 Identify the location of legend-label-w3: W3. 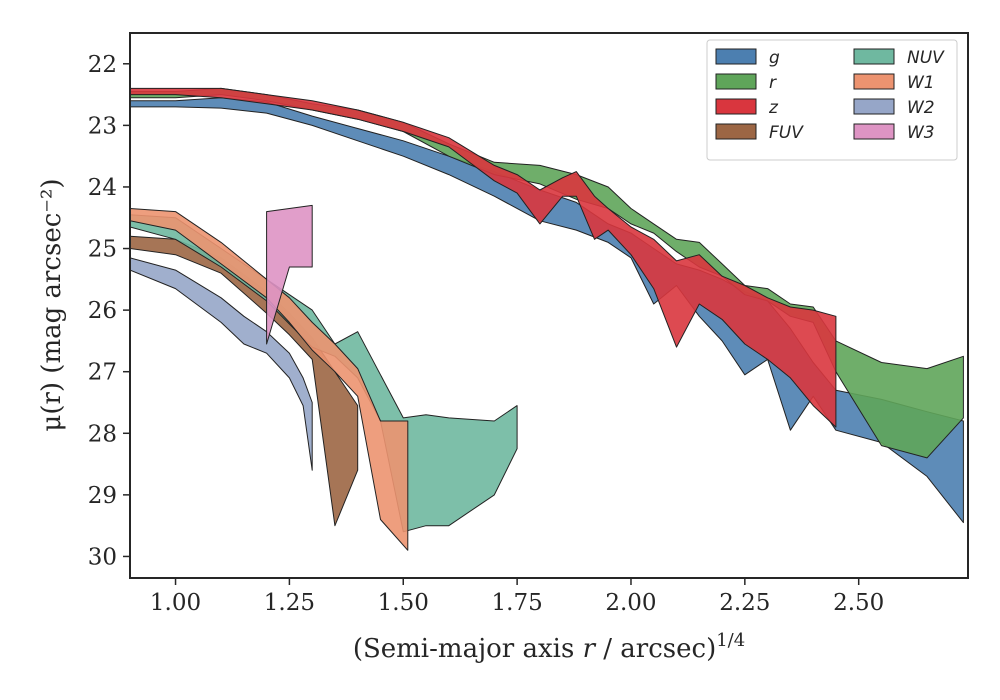
(921, 133).